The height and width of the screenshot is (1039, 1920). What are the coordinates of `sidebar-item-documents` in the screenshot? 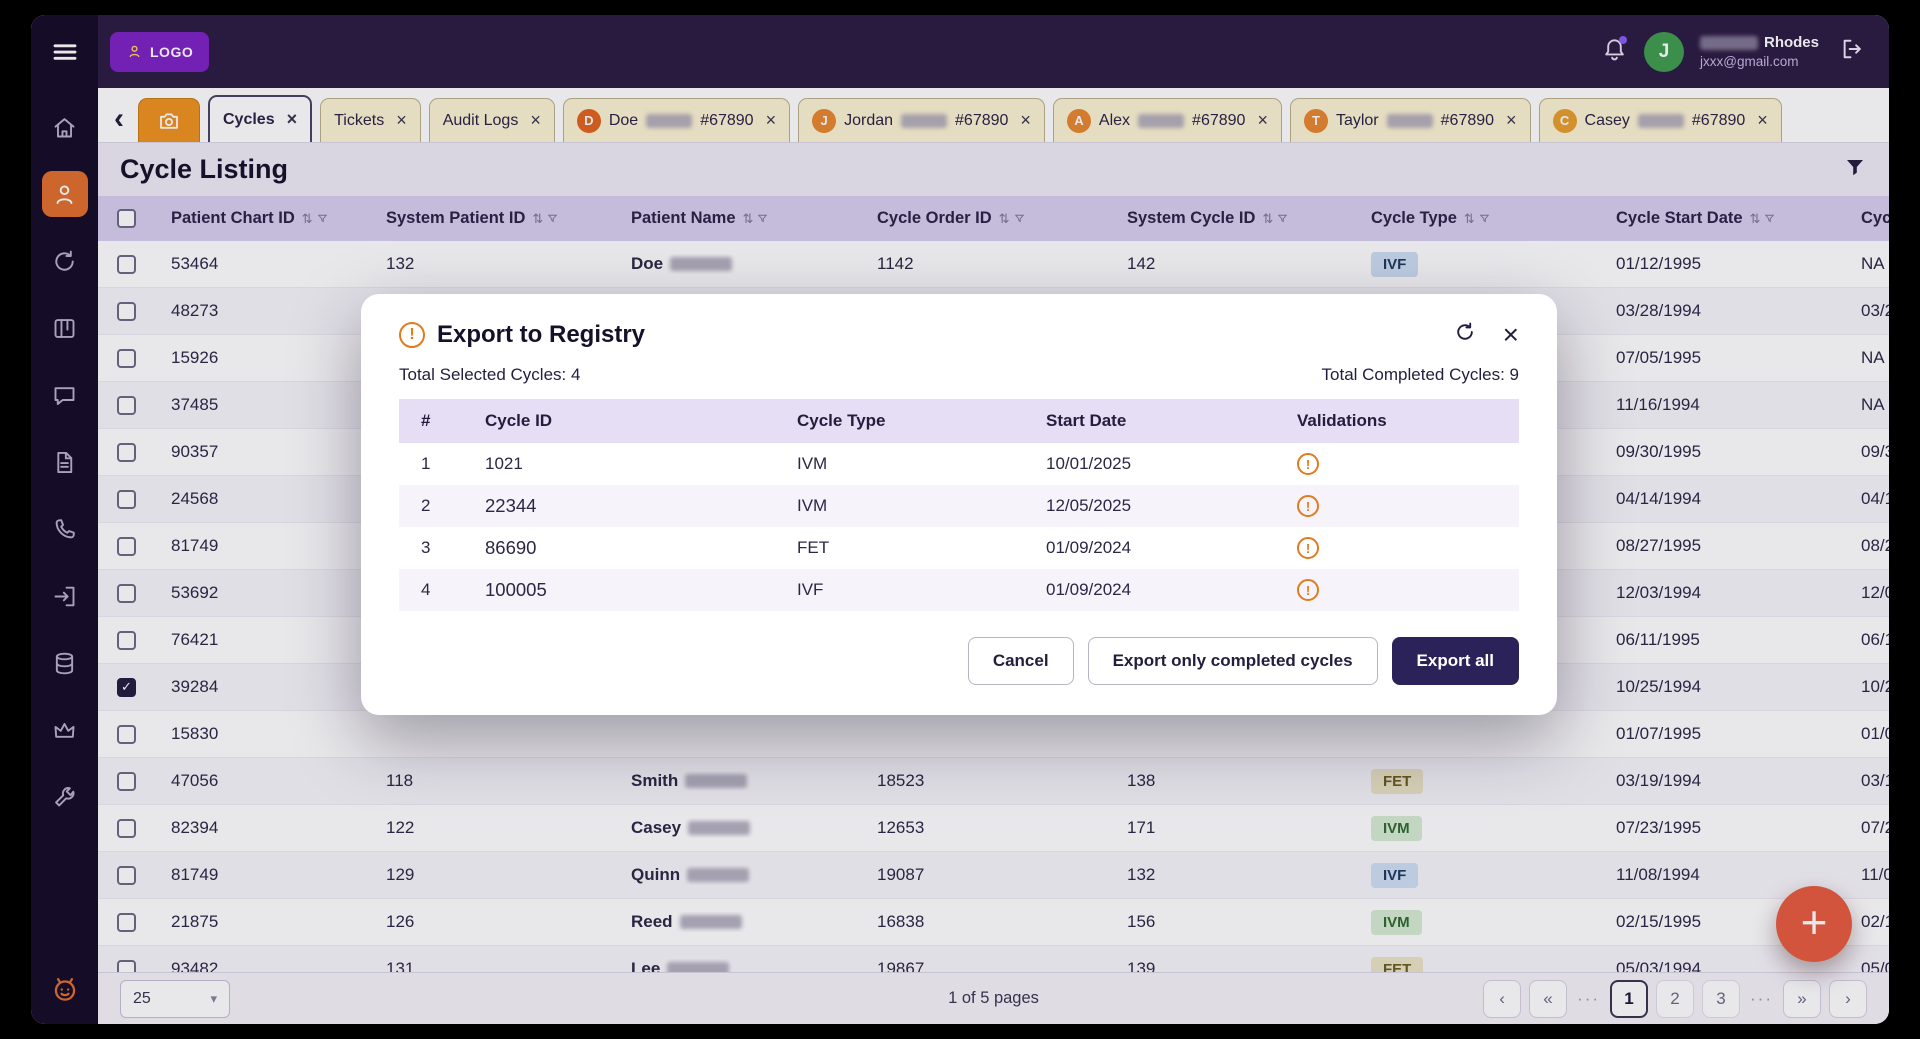 It's located at (65, 462).